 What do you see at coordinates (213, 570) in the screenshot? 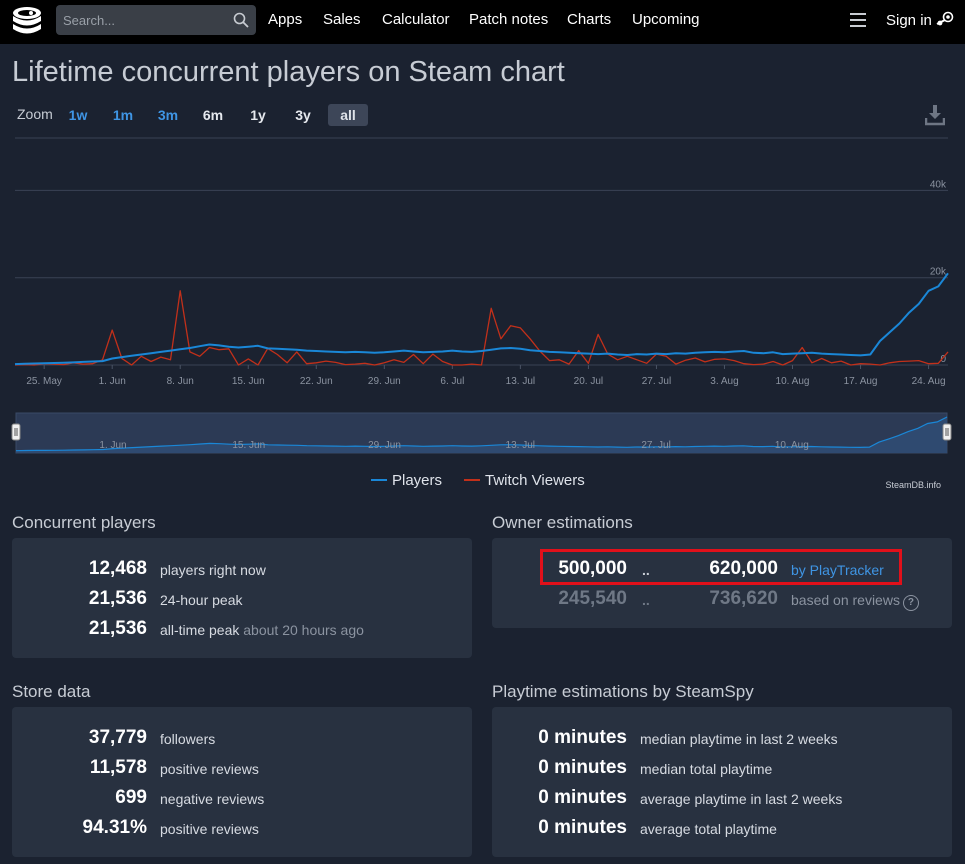
I see `concurrent-now-label: players right now` at bounding box center [213, 570].